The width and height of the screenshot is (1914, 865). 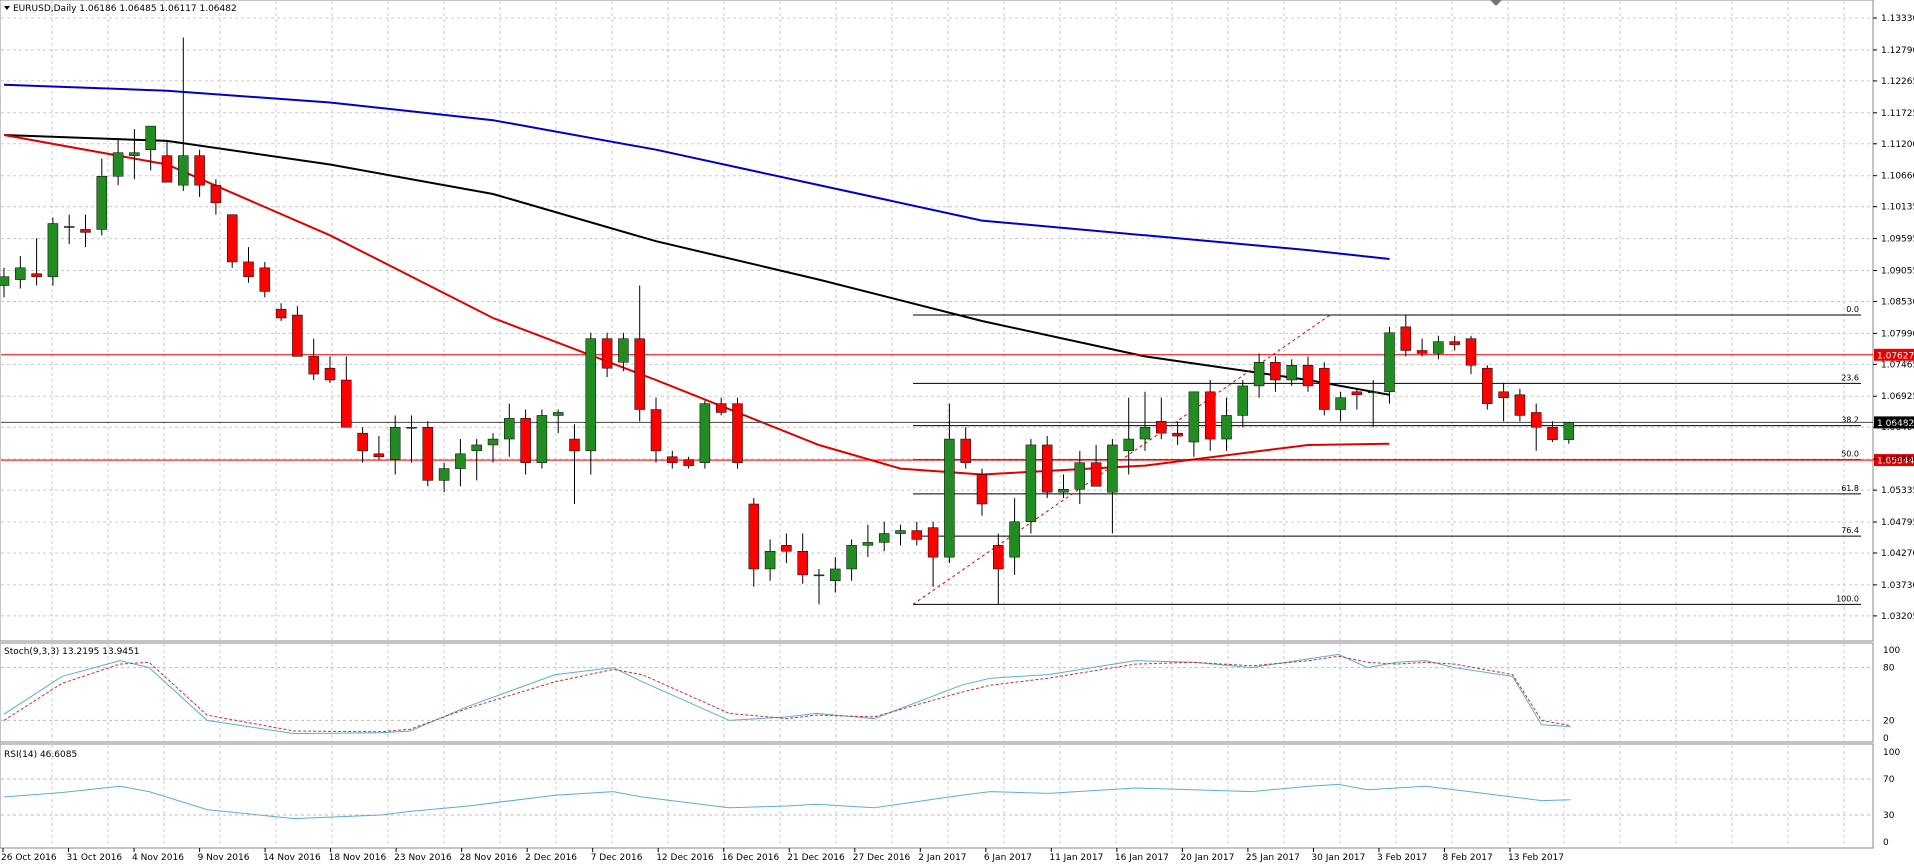 What do you see at coordinates (1897, 617) in the screenshot?
I see `price-tick-label: 1.03205` at bounding box center [1897, 617].